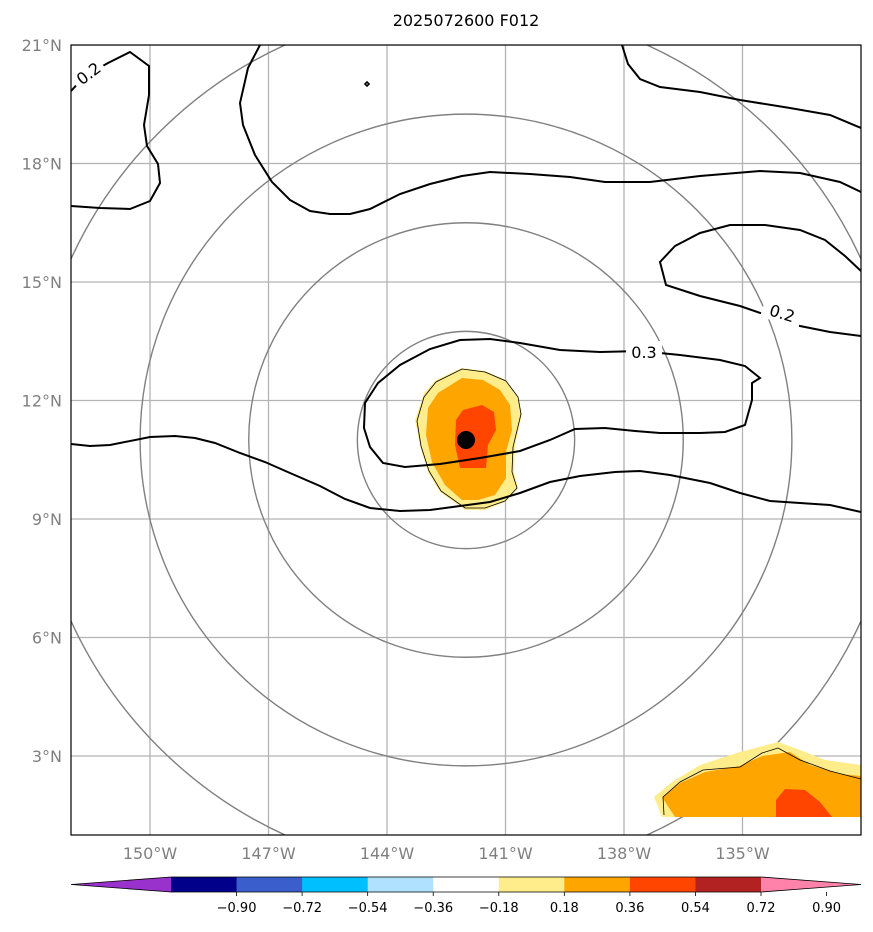  I want to click on map-title: 2025072600 F012, so click(466, 20).